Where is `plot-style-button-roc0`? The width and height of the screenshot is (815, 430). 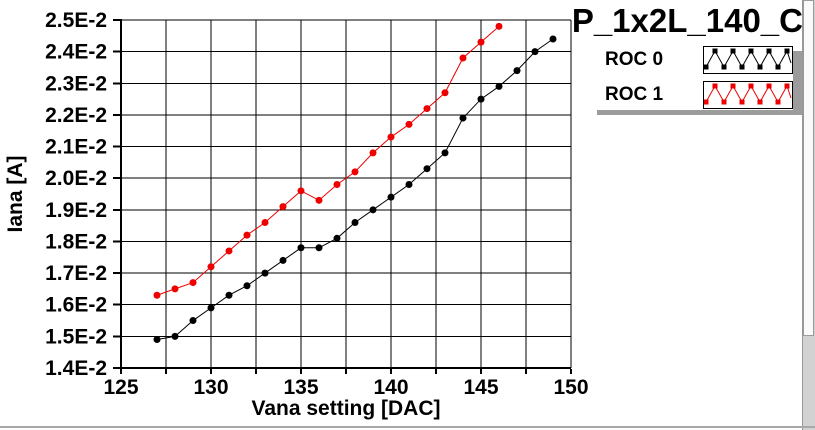 plot-style-button-roc0 is located at coordinates (748, 60).